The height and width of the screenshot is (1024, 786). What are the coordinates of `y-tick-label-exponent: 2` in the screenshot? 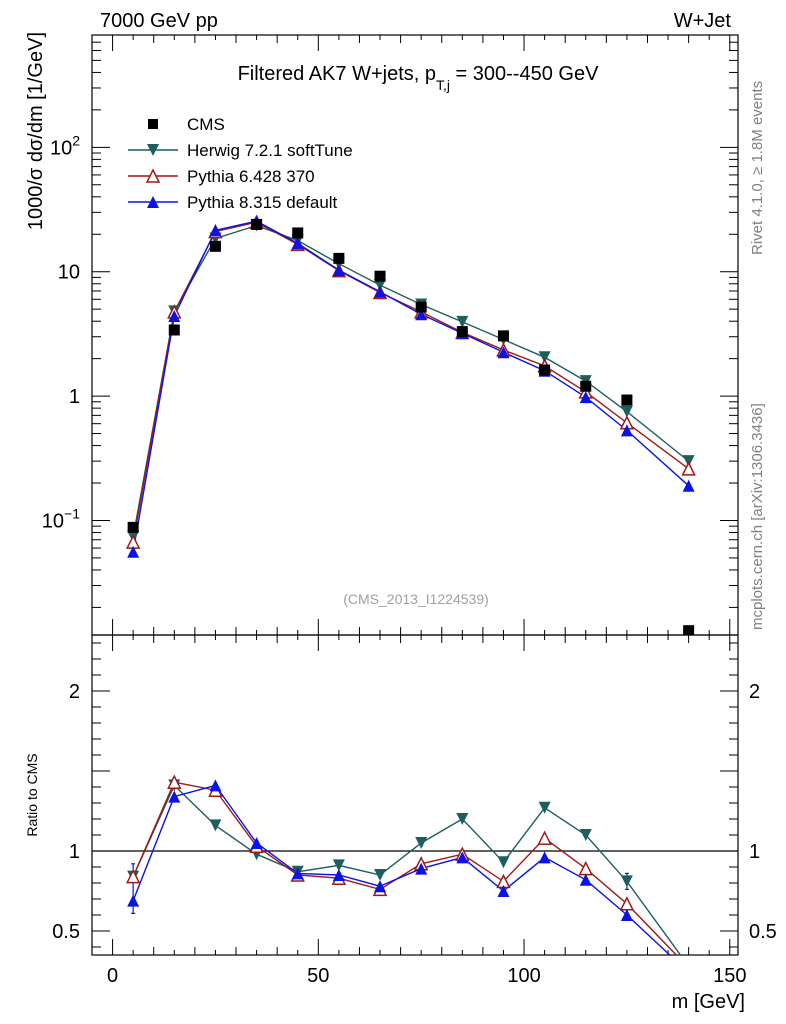 It's located at (76, 140).